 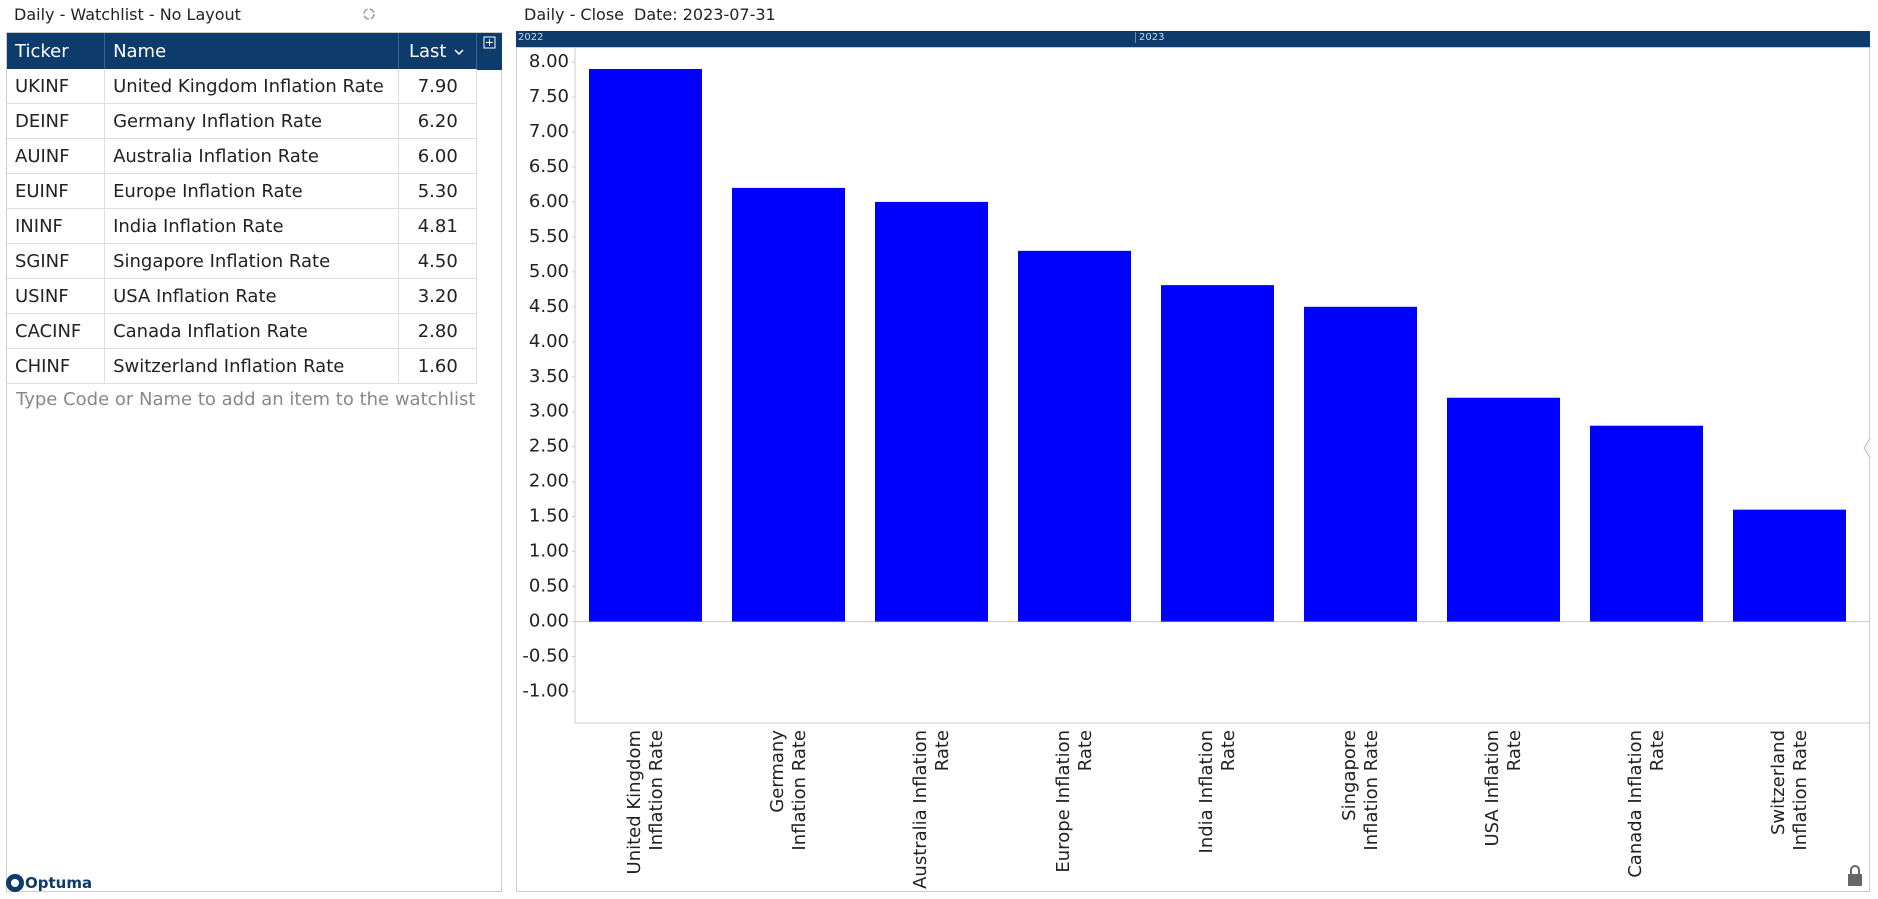 I want to click on column-header: Last, so click(x=437, y=51).